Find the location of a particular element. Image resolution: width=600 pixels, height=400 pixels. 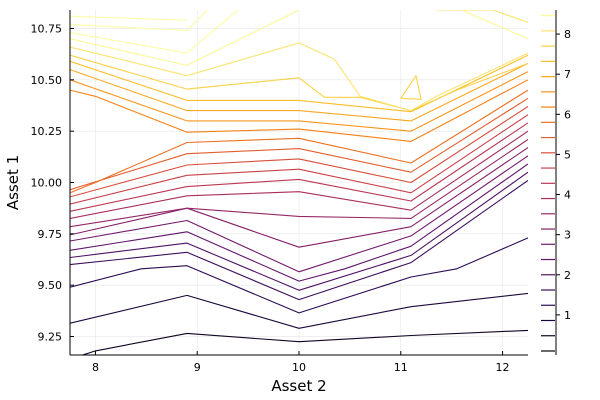

y-tick-label: 10.00 is located at coordinates (47, 183).